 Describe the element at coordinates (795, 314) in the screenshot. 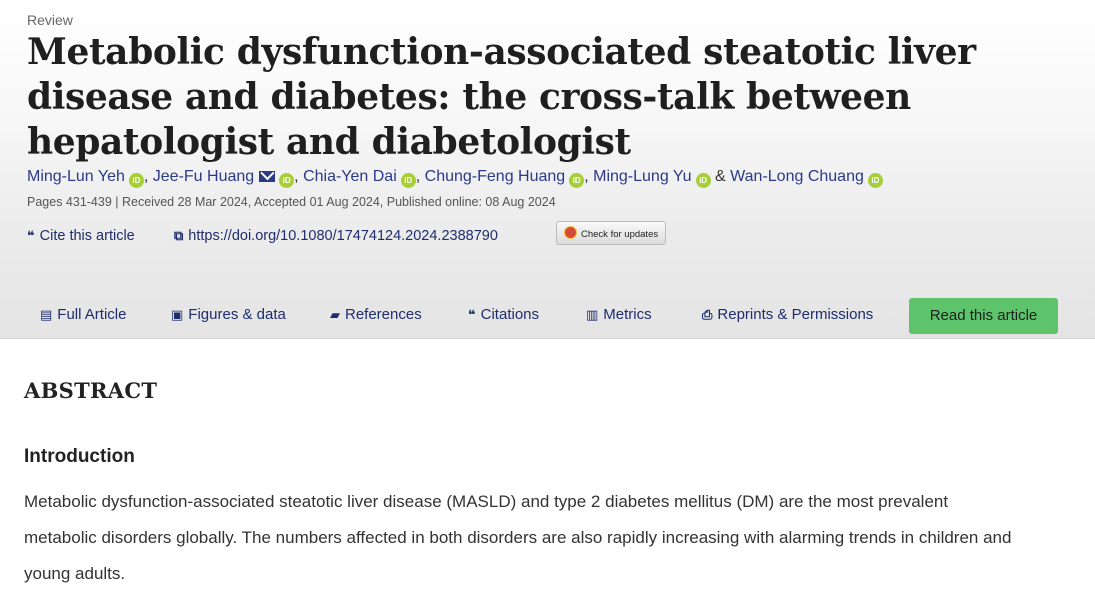

I see `tab-reprints-label: Reprints & Permissions` at that location.